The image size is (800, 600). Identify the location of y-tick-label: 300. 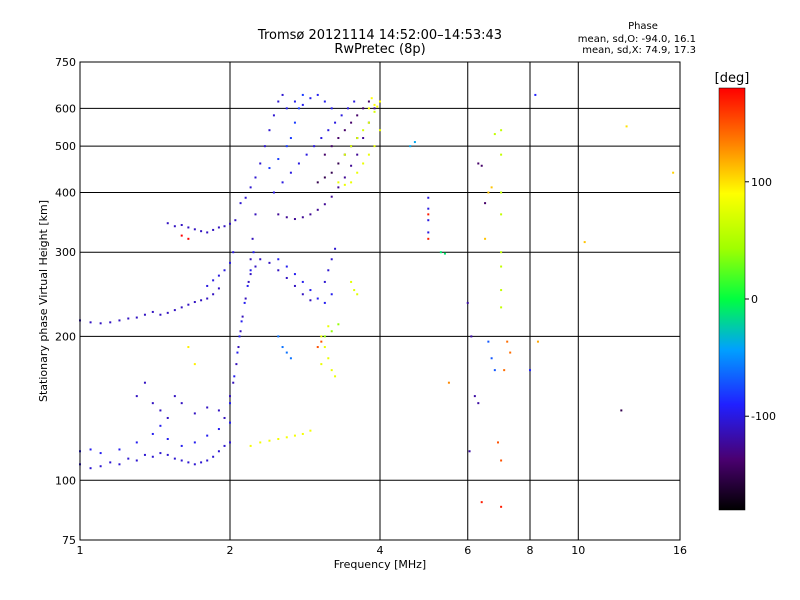
(65, 252).